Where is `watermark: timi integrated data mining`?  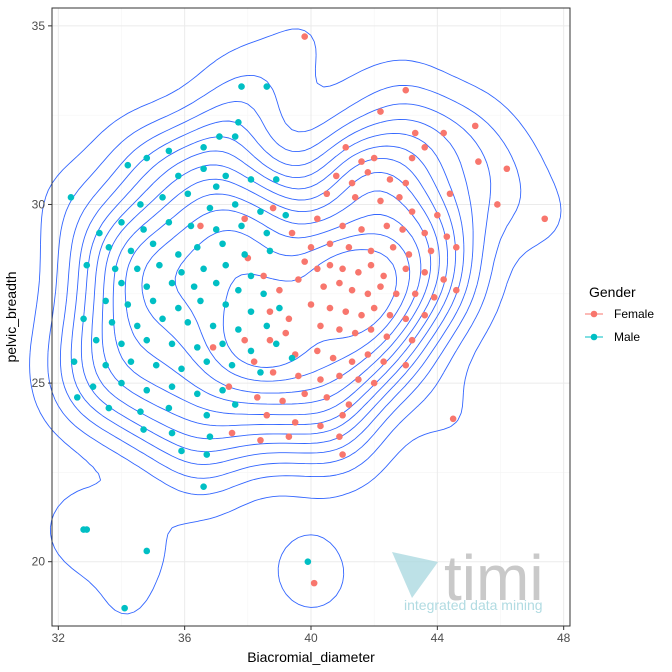
watermark: timi integrated data mining is located at coordinates (468, 578).